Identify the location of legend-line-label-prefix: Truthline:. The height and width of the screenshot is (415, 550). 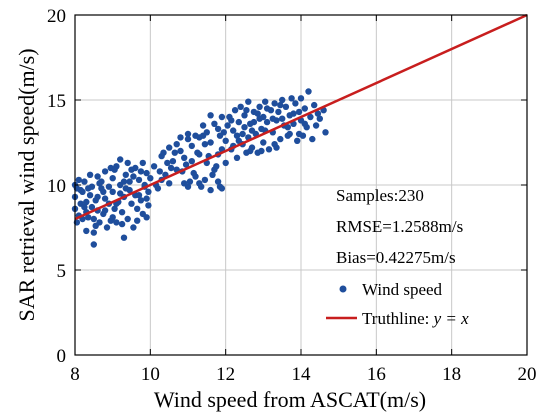
(398, 318).